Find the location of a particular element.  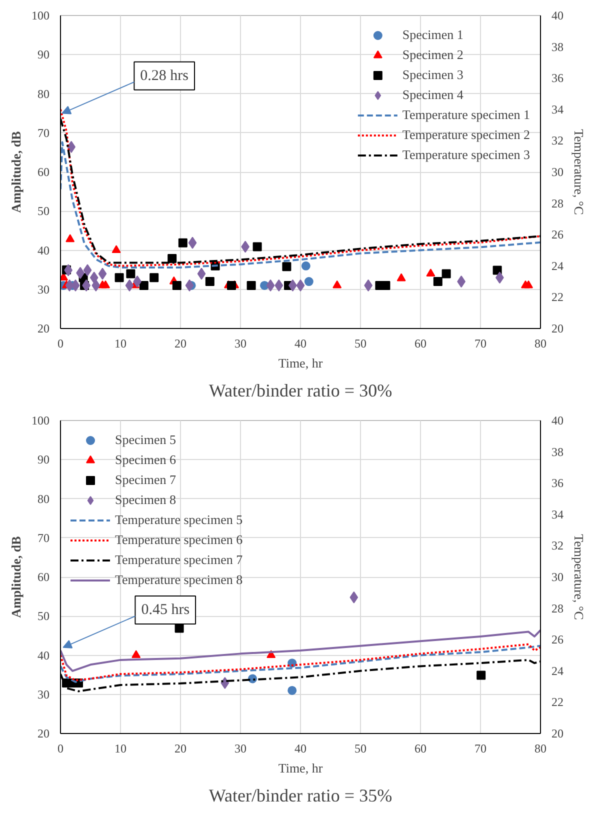

legend-label: Specimen 7 is located at coordinates (145, 480).